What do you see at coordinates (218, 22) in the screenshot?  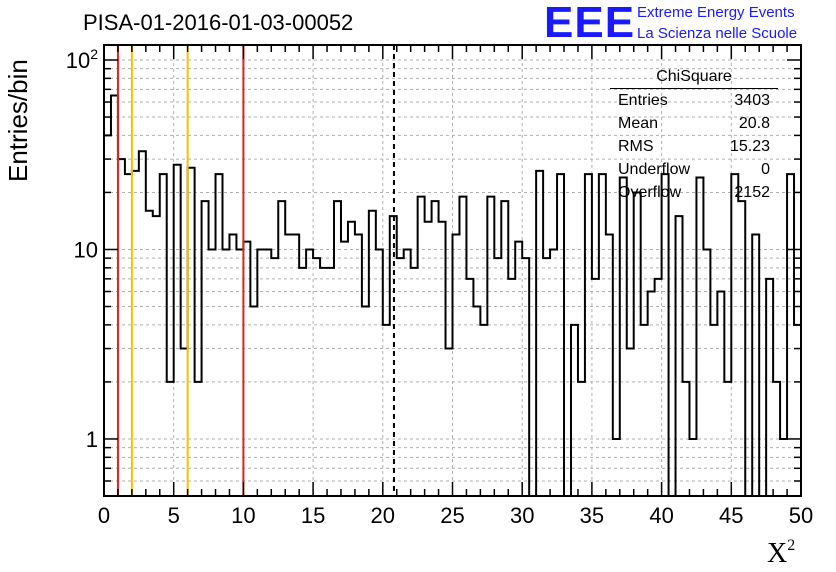 I see `chart-title: PISA-01-2016-01-03-00052` at bounding box center [218, 22].